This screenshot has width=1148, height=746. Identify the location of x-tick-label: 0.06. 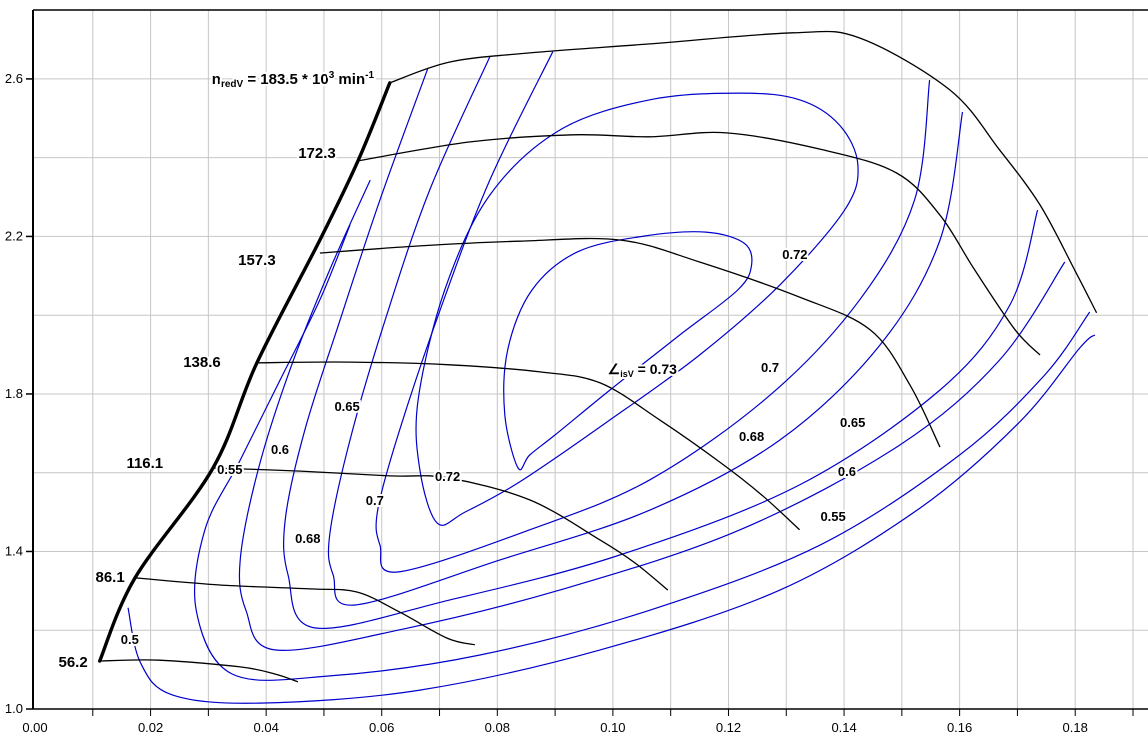
(381, 727).